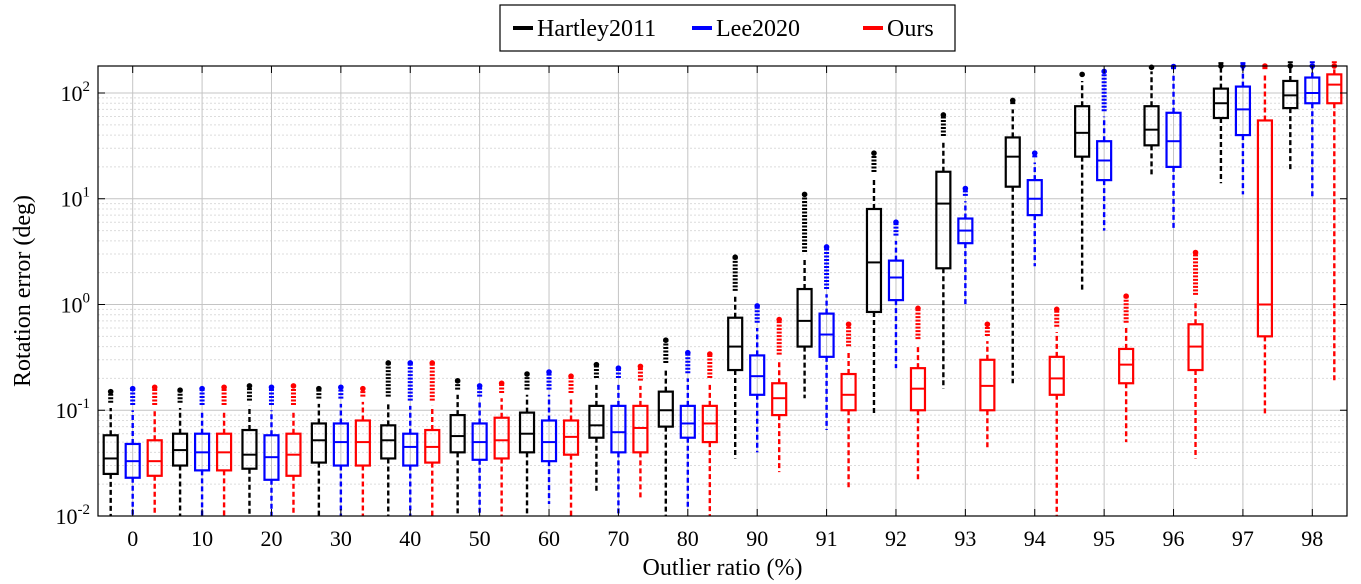  I want to click on x-tick-label: 95, so click(1104, 538).